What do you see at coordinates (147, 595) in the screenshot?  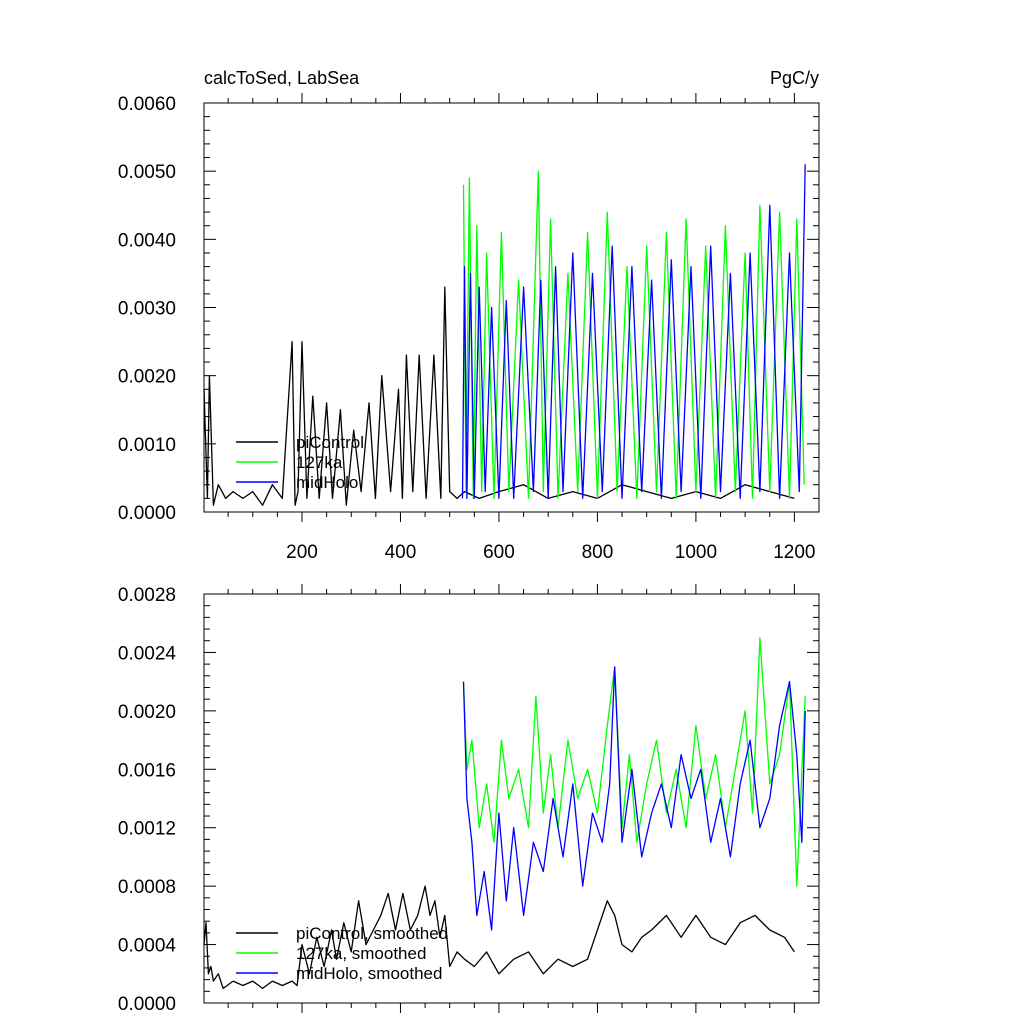 I see `bottom-ytick-label: 0.0028` at bounding box center [147, 595].